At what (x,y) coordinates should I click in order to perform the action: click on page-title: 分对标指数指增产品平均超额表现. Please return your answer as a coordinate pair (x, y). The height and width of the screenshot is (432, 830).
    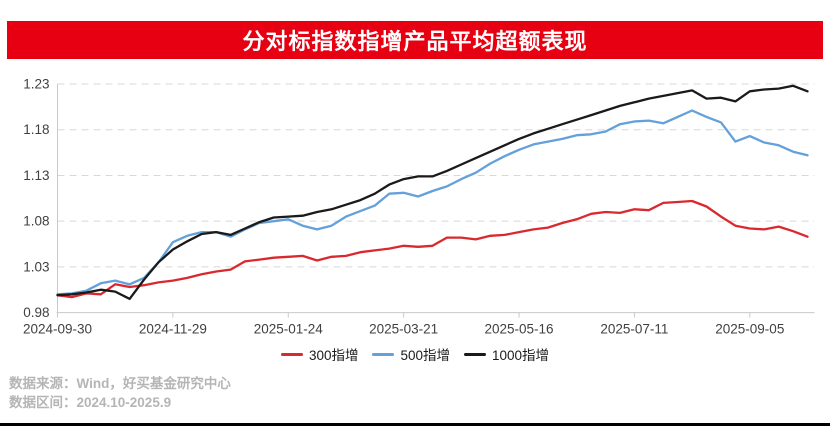
    Looking at the image, I should click on (415, 41).